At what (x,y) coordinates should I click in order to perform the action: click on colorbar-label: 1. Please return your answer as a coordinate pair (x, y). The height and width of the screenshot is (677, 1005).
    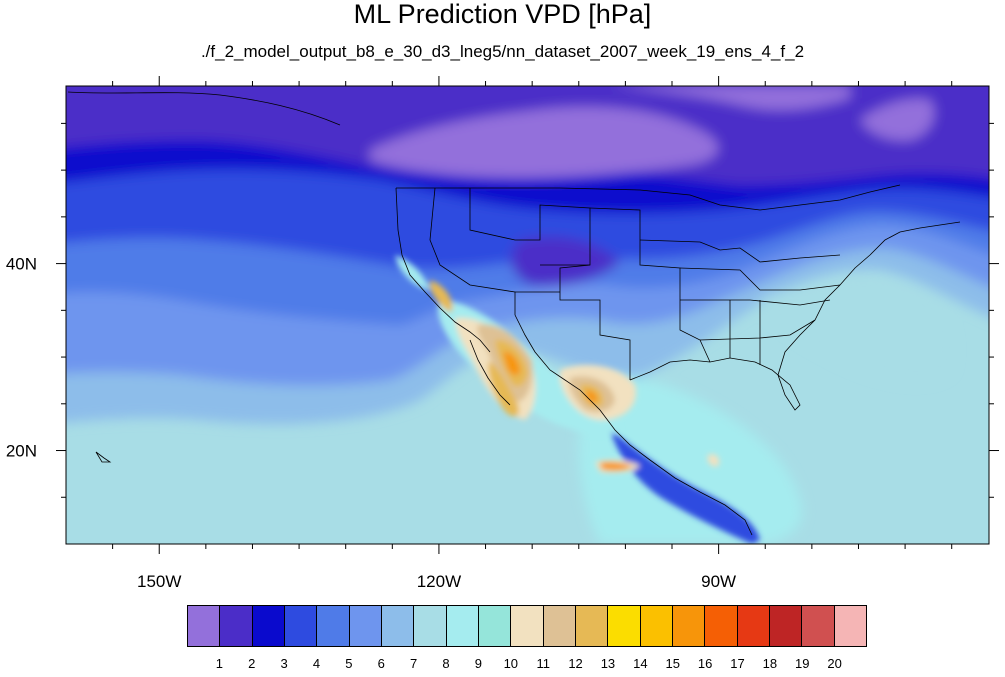
    Looking at the image, I should click on (219, 663).